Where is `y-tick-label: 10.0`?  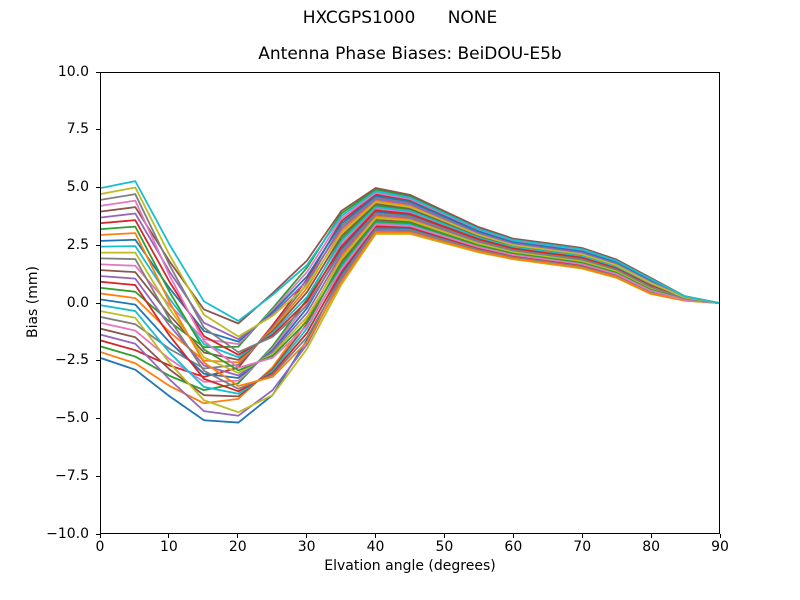 y-tick-label: 10.0 is located at coordinates (73, 71).